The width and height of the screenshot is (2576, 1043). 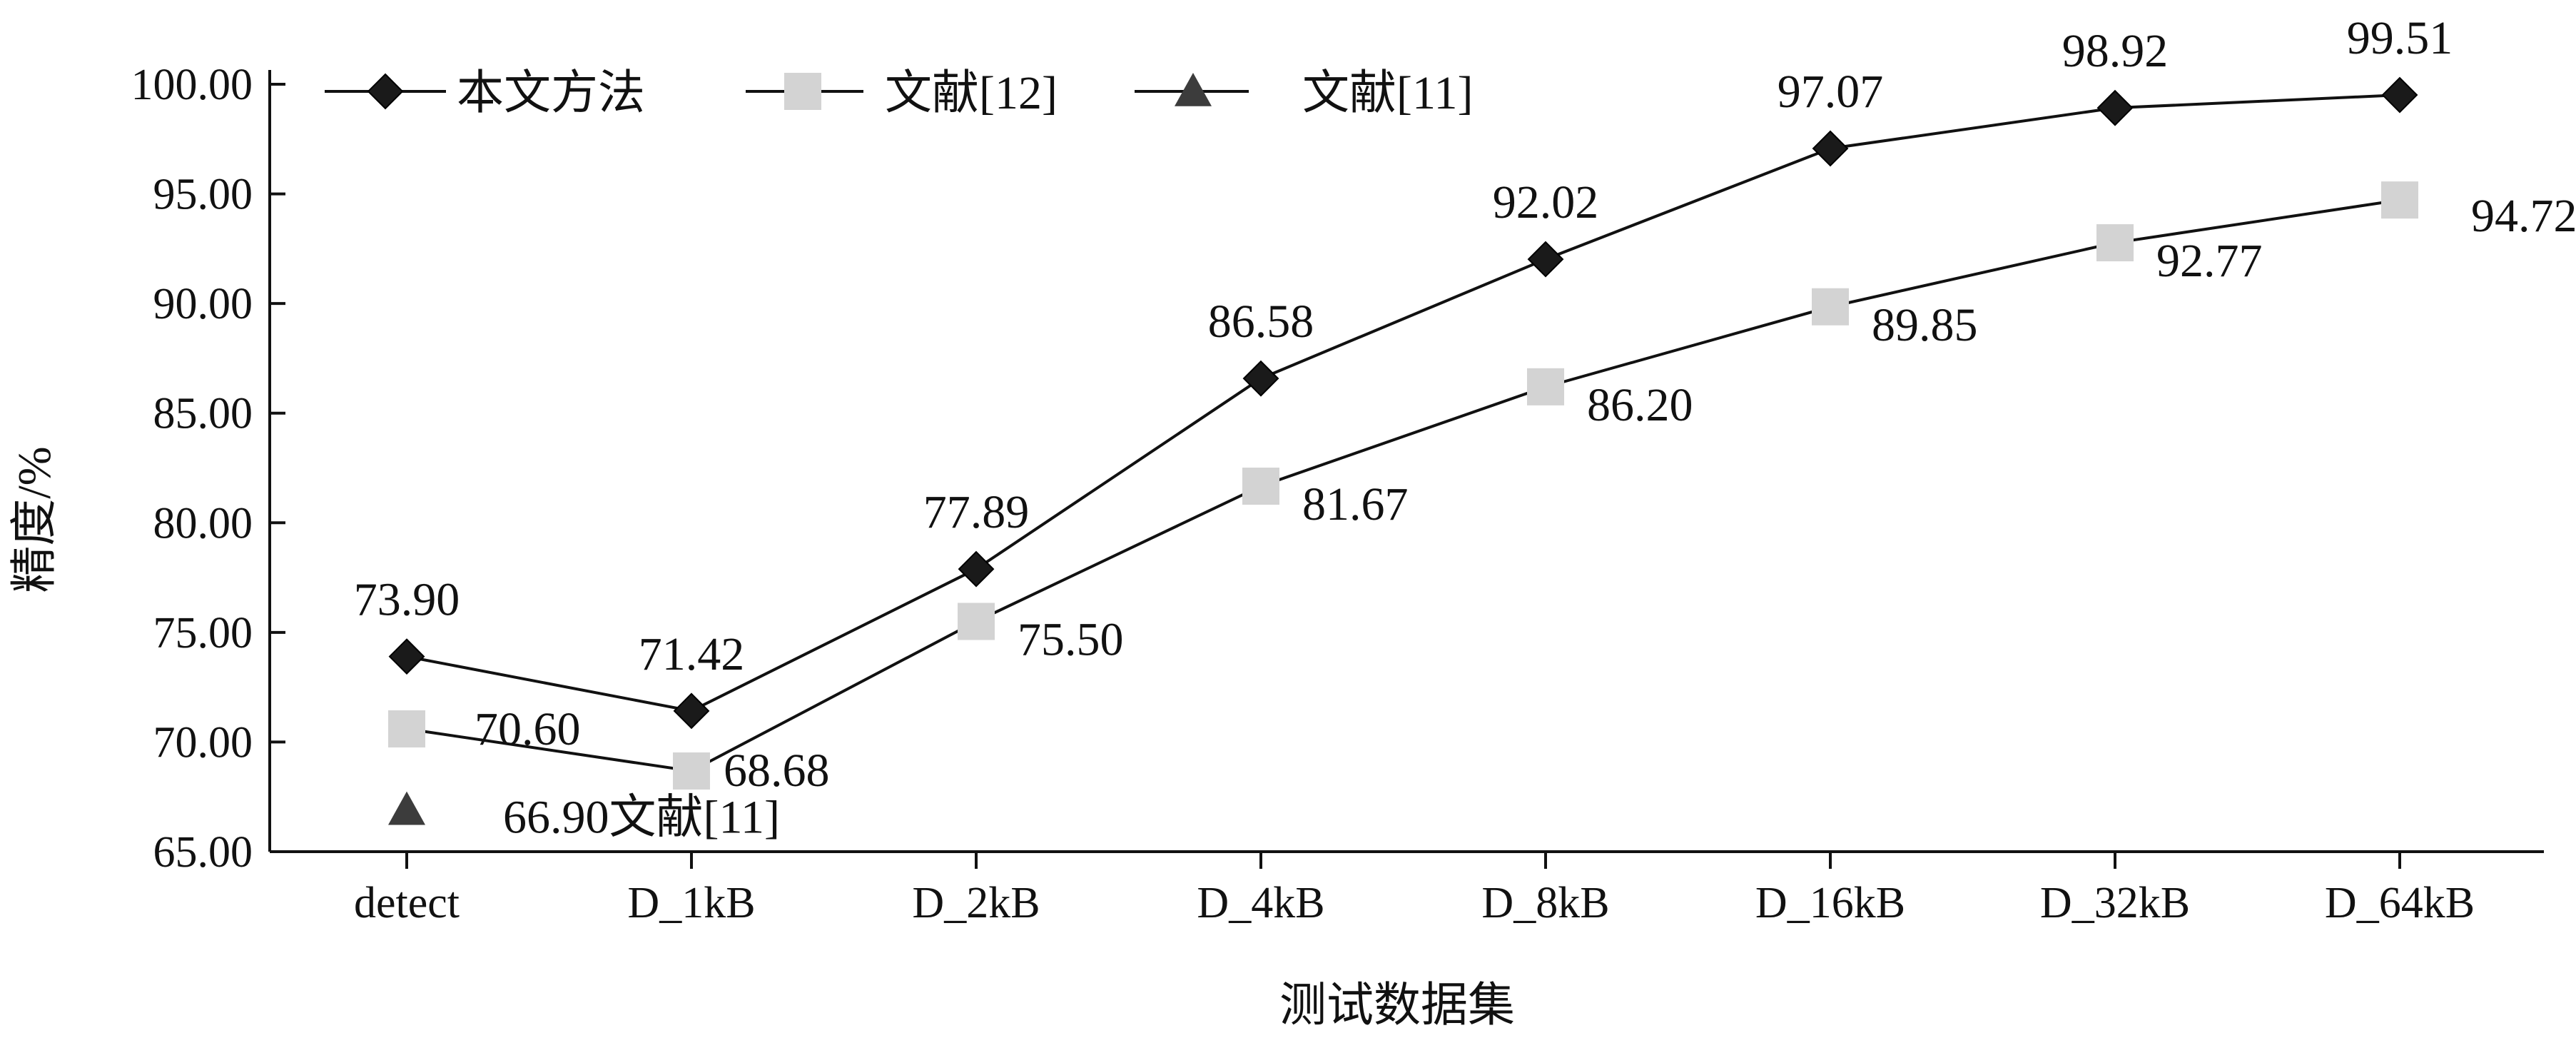 What do you see at coordinates (1071, 640) in the screenshot?
I see `data-label: 75.50` at bounding box center [1071, 640].